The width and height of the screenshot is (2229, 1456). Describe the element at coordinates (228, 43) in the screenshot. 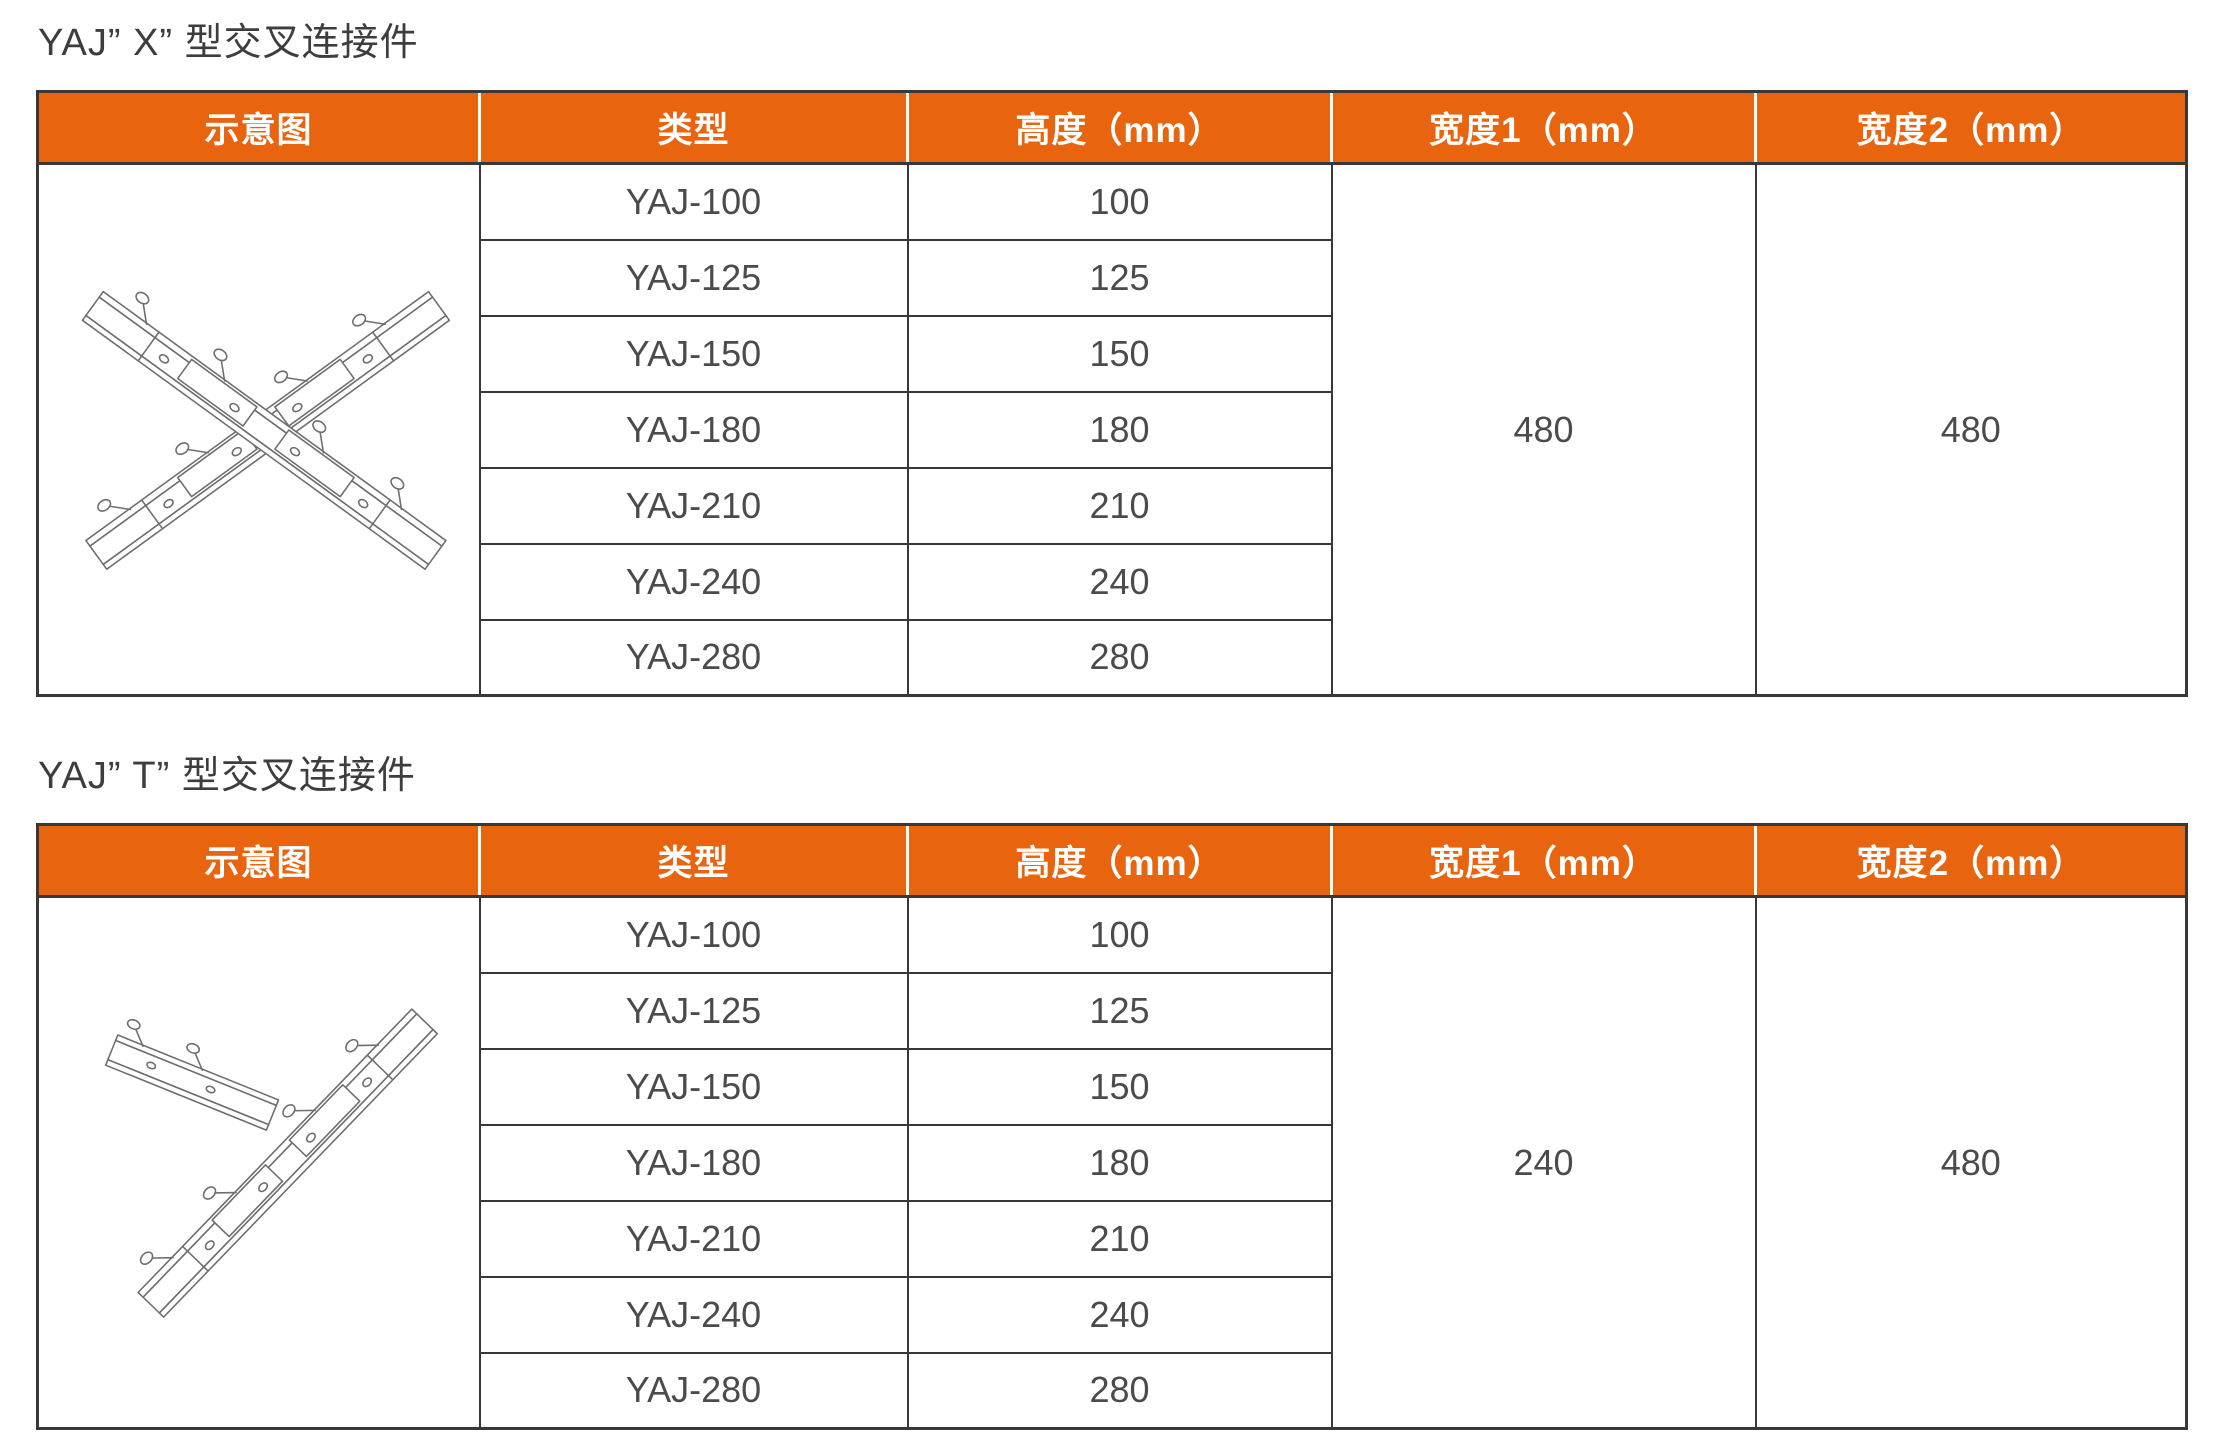

I see `section-title-x: YAJ” X” 型交叉连接件` at that location.